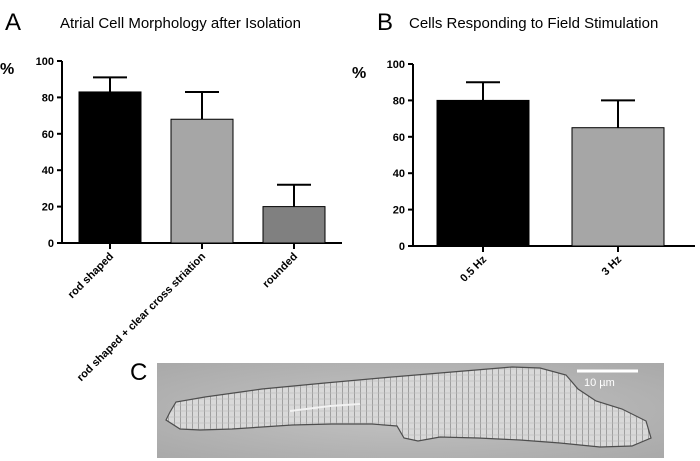  What do you see at coordinates (91, 276) in the screenshot?
I see `chart-a-category-label: rod shaped` at bounding box center [91, 276].